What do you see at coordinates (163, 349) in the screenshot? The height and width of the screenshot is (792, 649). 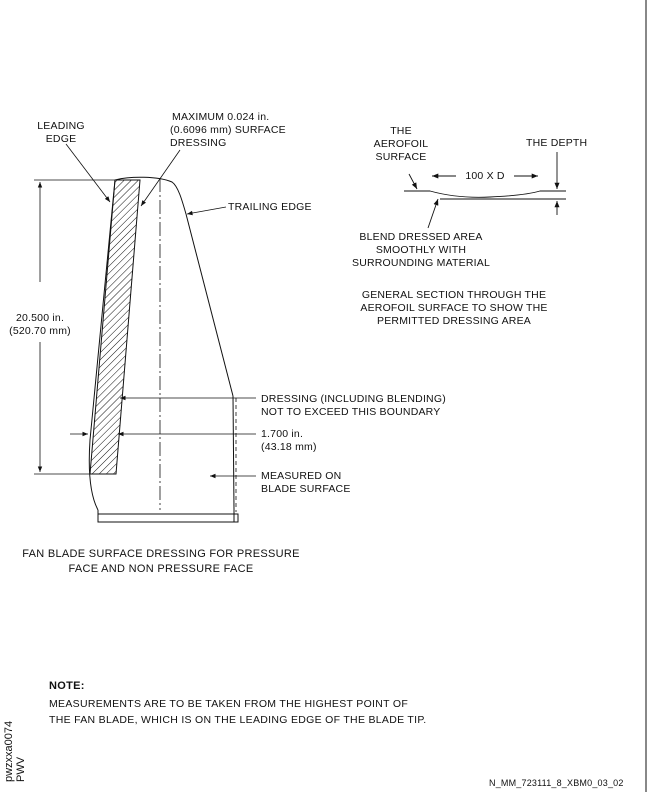 I see `fan-blade-outline` at bounding box center [163, 349].